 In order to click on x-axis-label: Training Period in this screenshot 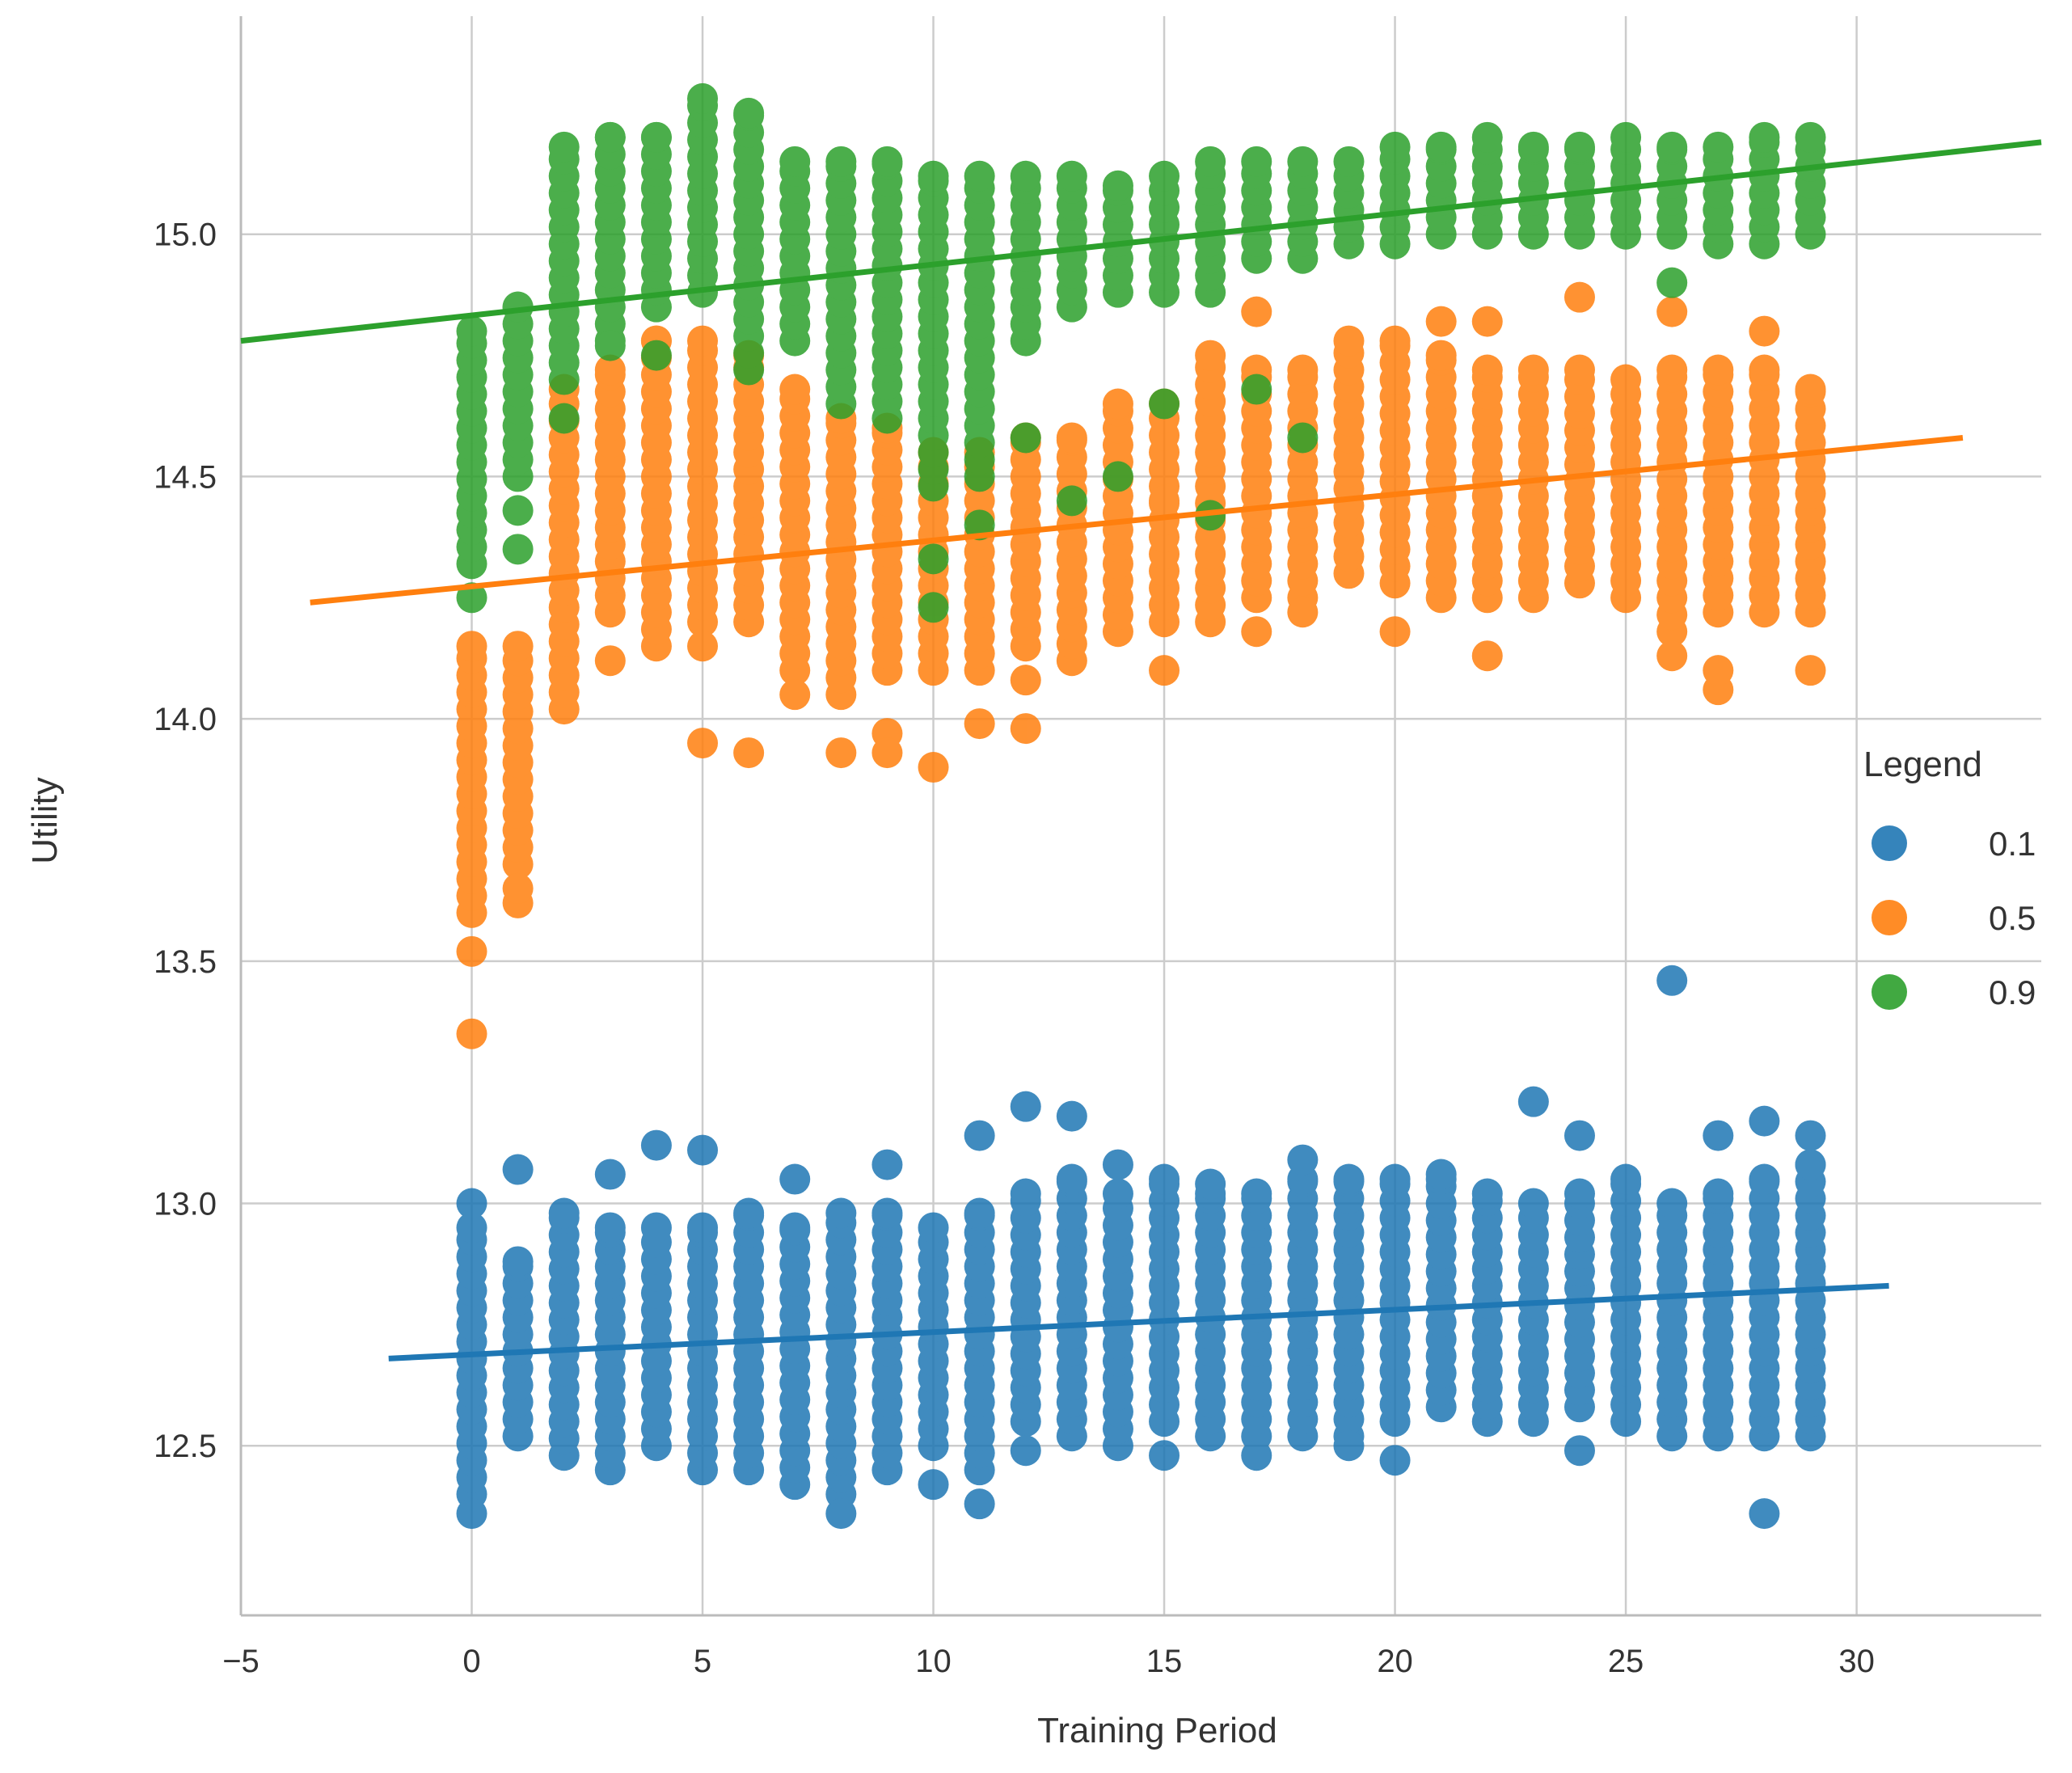, I will do `click(1157, 1730)`.